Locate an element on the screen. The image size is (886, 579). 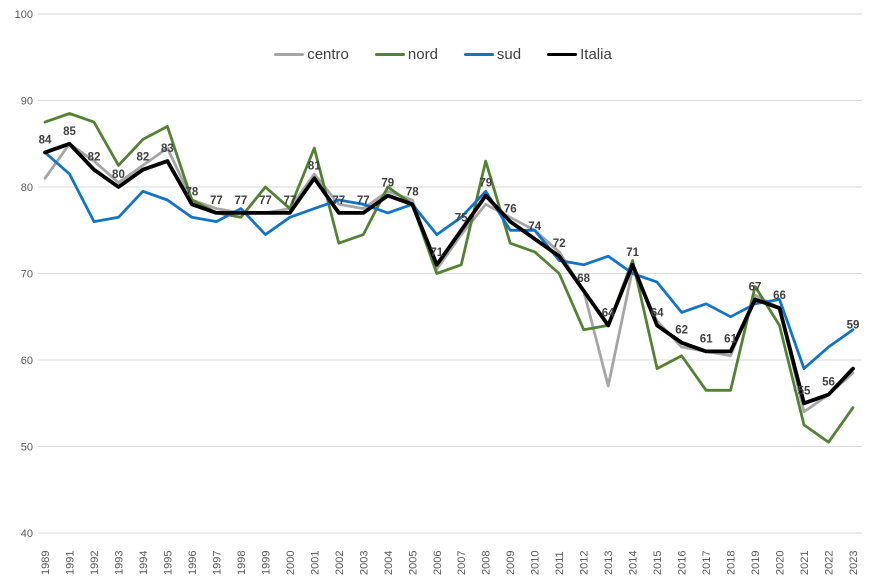
data-label: 59 is located at coordinates (853, 326).